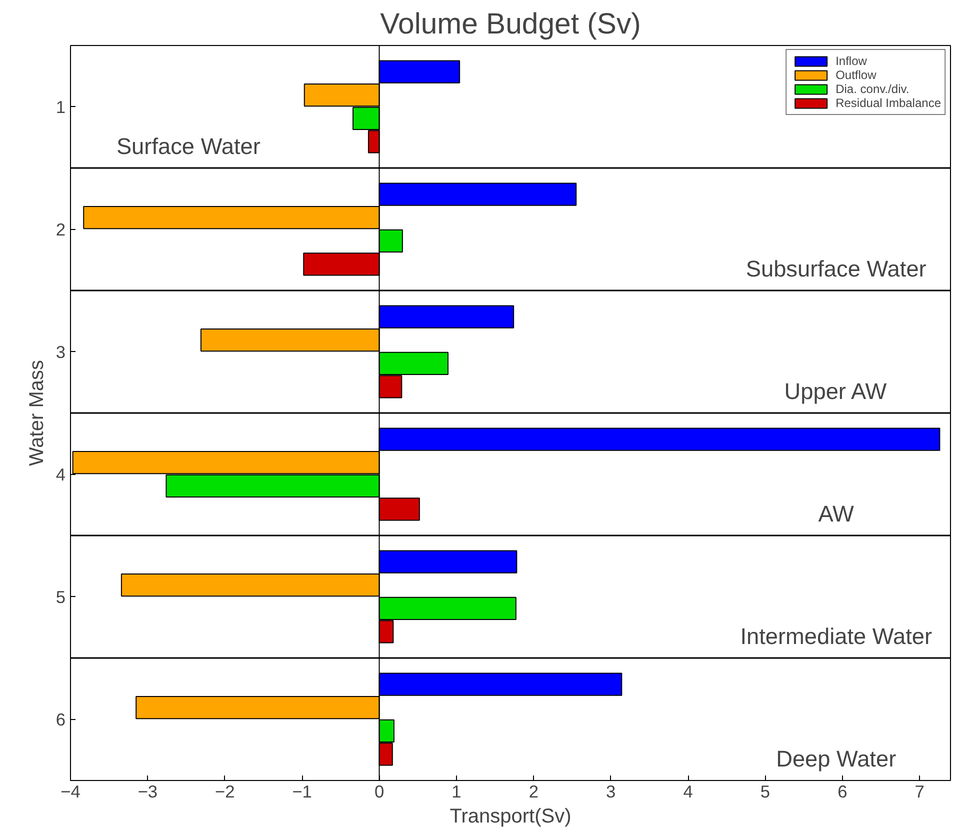  Describe the element at coordinates (61, 352) in the screenshot. I see `y-tick-label: 3` at that location.